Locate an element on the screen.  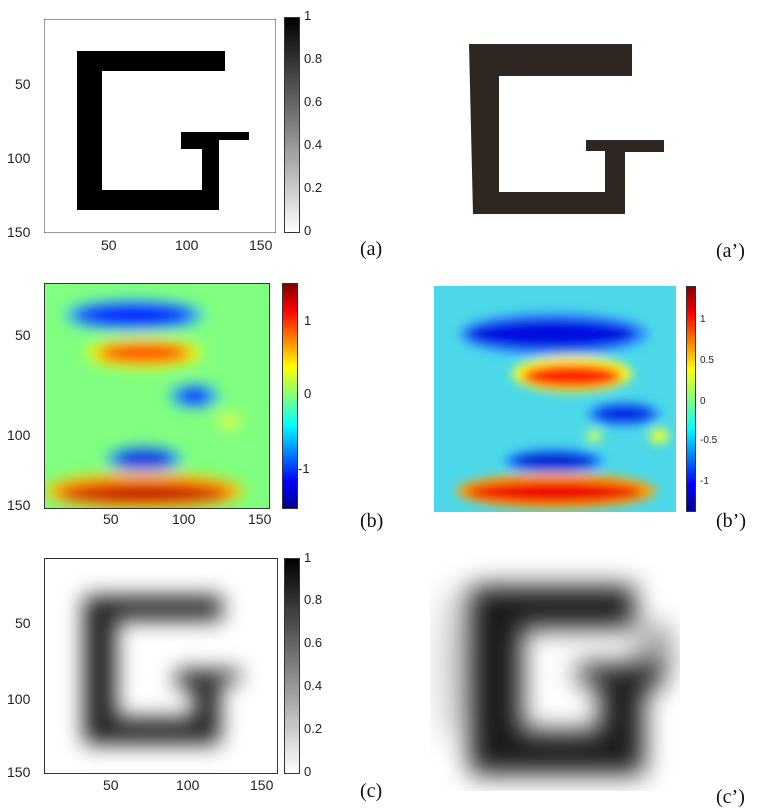
colorbar-b-prime is located at coordinates (691, 399).